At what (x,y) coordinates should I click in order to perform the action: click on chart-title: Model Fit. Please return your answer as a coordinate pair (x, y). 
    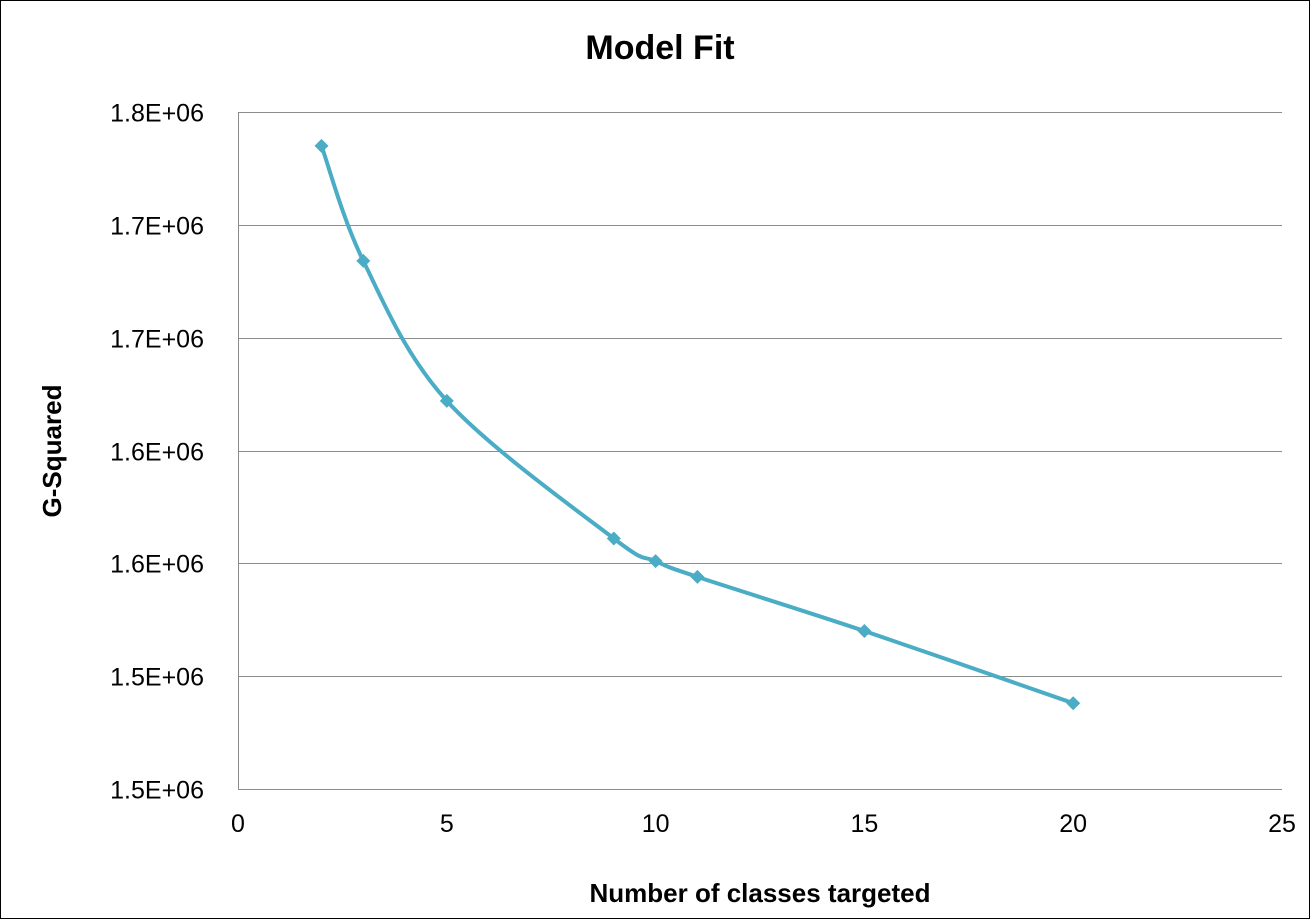
    Looking at the image, I should click on (659, 48).